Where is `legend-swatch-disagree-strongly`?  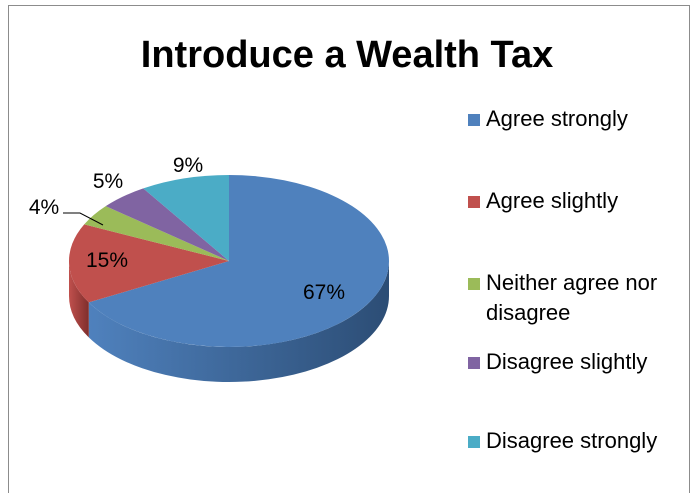
legend-swatch-disagree-strongly is located at coordinates (474, 442).